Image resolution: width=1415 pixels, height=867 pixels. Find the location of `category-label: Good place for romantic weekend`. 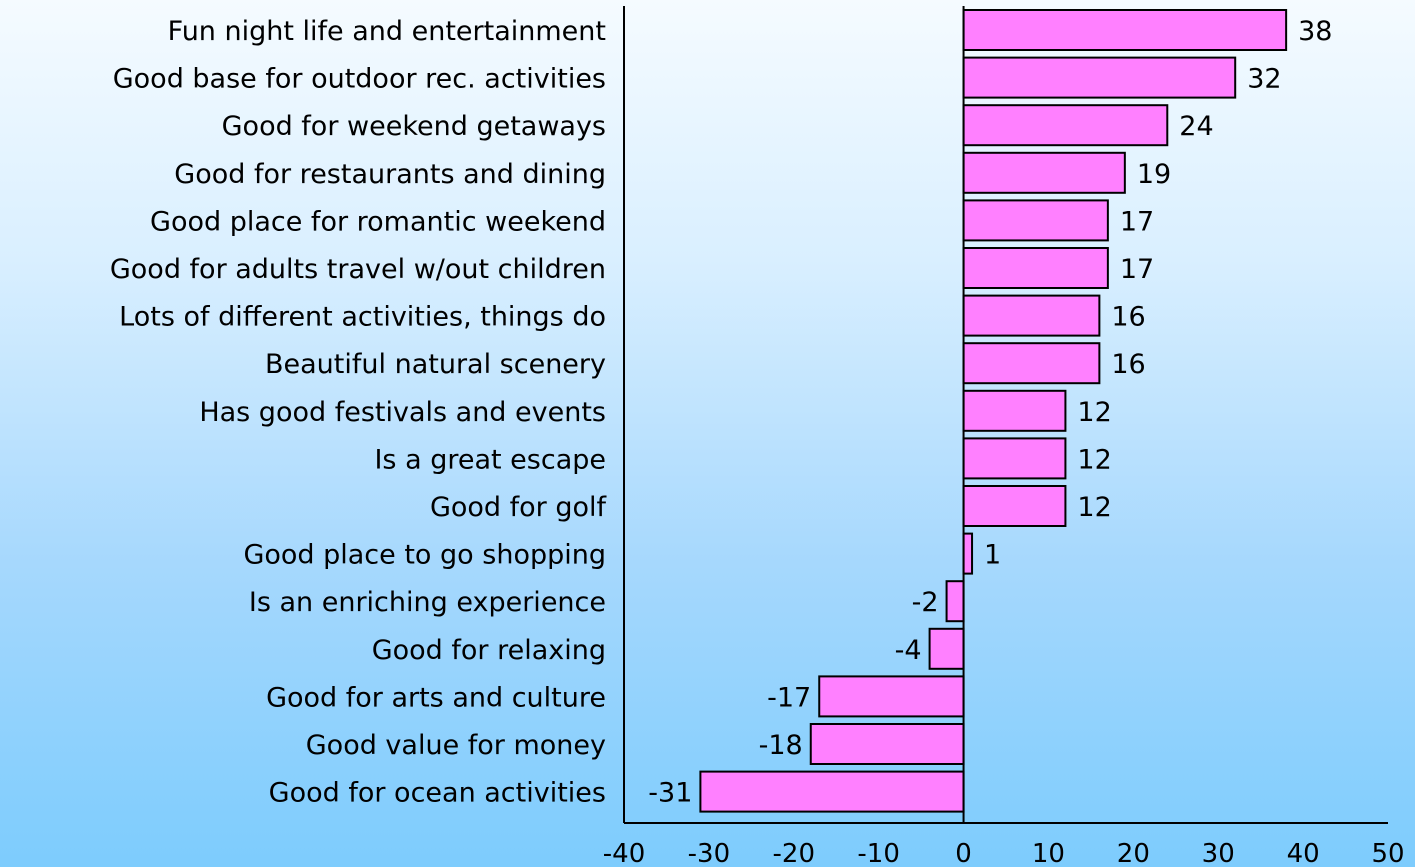

category-label: Good place for romantic weekend is located at coordinates (378, 221).